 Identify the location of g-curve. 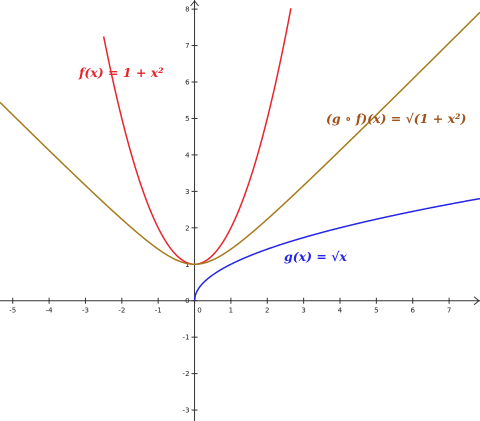
(336, 249).